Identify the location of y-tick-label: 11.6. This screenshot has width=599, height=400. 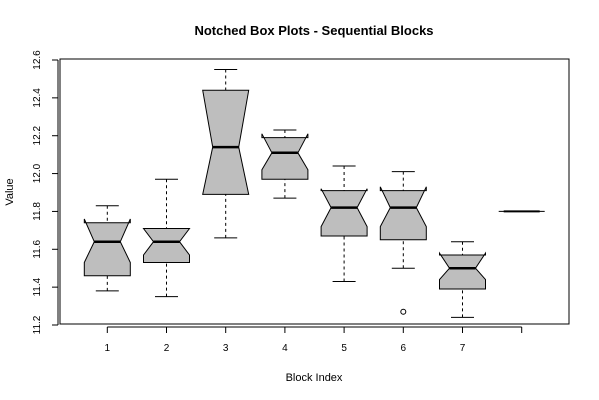
(37, 248).